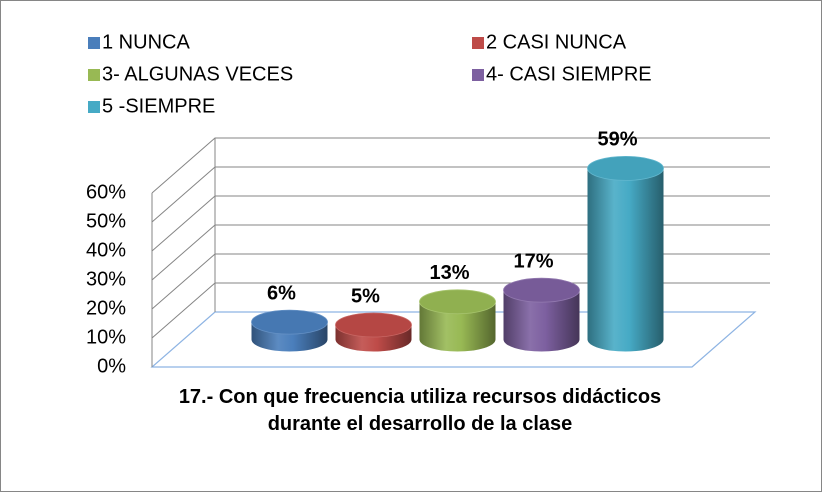 The image size is (822, 492). Describe the element at coordinates (158, 106) in the screenshot. I see `legend-label: 5 -SIEMPRE` at that location.